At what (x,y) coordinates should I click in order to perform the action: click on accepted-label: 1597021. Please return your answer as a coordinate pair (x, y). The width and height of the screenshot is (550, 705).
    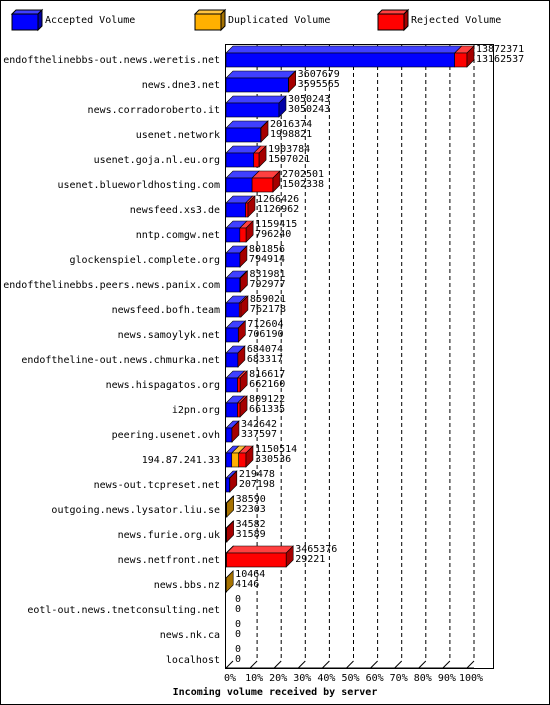
    Looking at the image, I should click on (289, 159).